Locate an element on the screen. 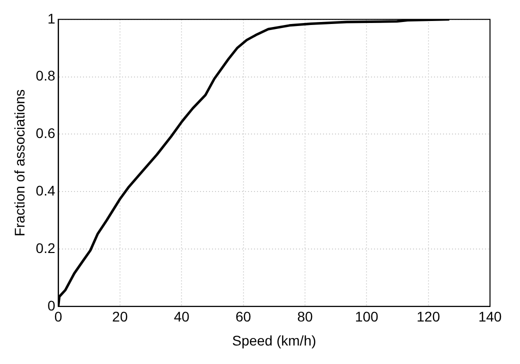 Image resolution: width=520 pixels, height=364 pixels. y-tick-label: 0.4 is located at coordinates (46, 190).